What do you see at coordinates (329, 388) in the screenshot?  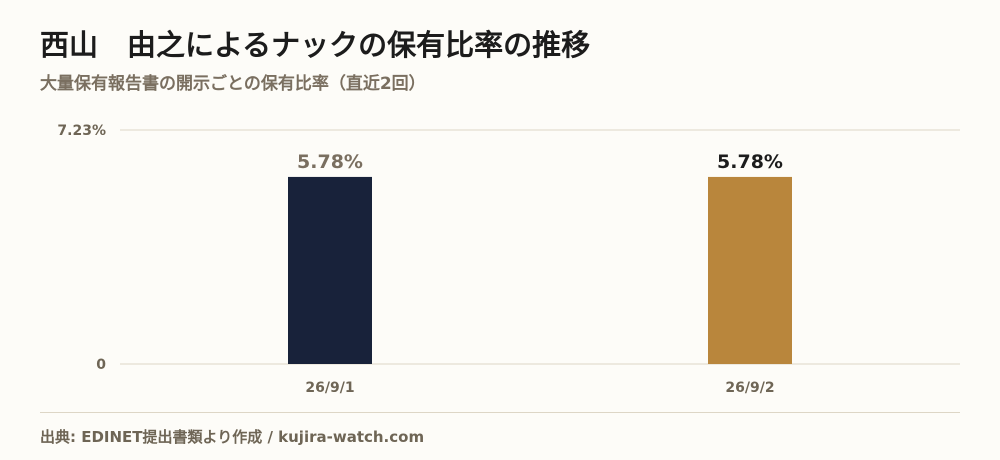 I see `x-tick-label: 26/9/1` at bounding box center [329, 388].